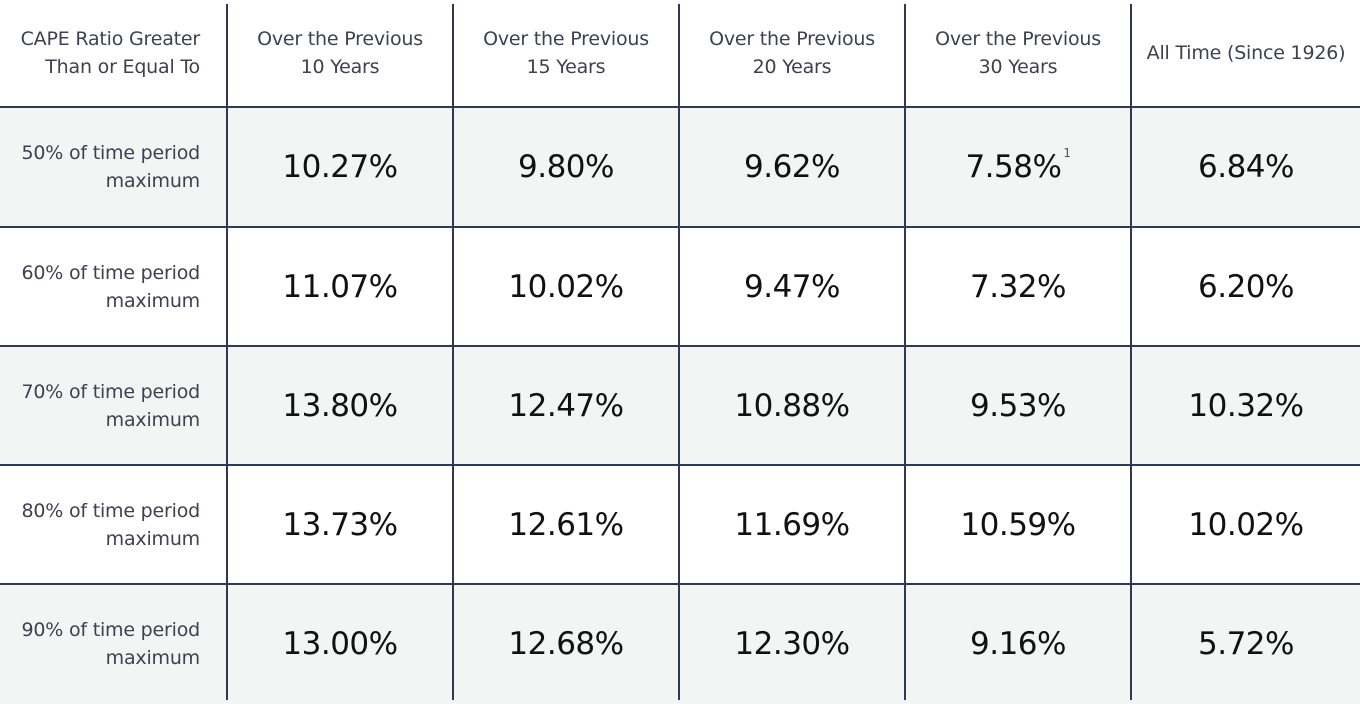 The width and height of the screenshot is (1360, 704). I want to click on table-cell: 6.20%, so click(1246, 286).